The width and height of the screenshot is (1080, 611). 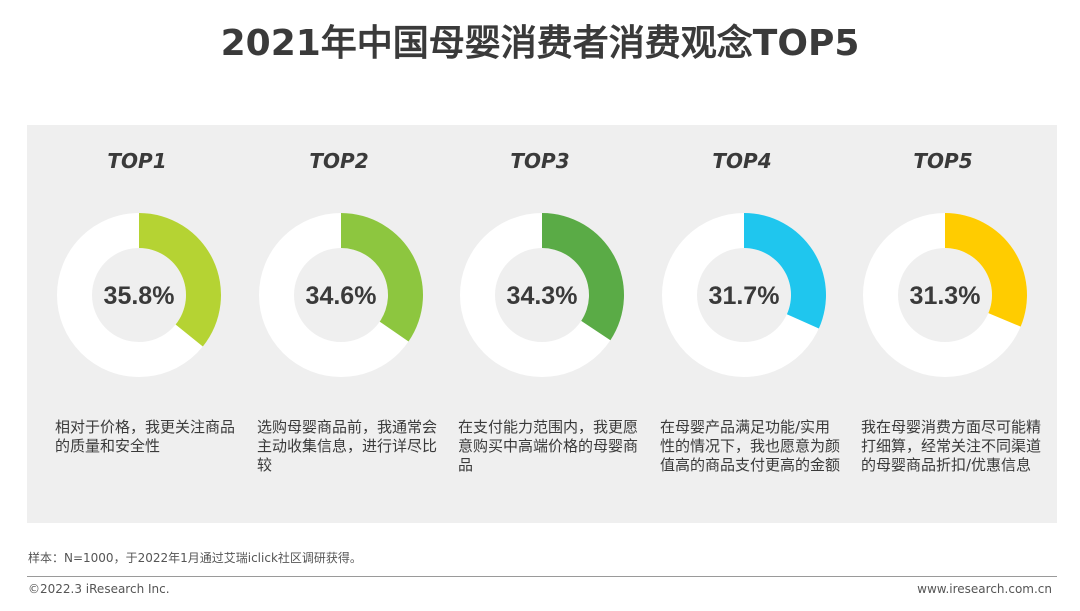 What do you see at coordinates (137, 161) in the screenshot?
I see `rank-label: TOP1` at bounding box center [137, 161].